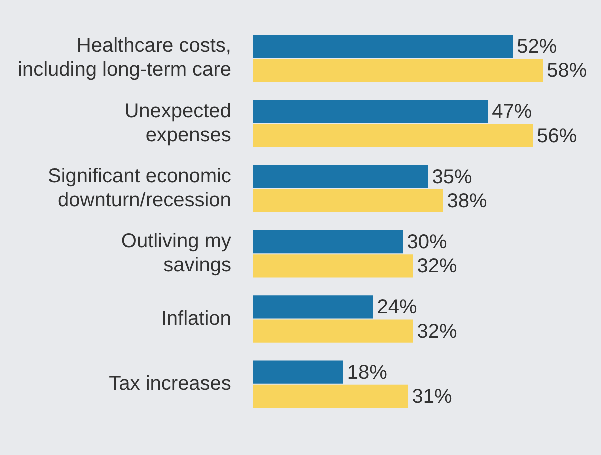  What do you see at coordinates (397, 307) in the screenshot?
I see `data-label: 24%` at bounding box center [397, 307].